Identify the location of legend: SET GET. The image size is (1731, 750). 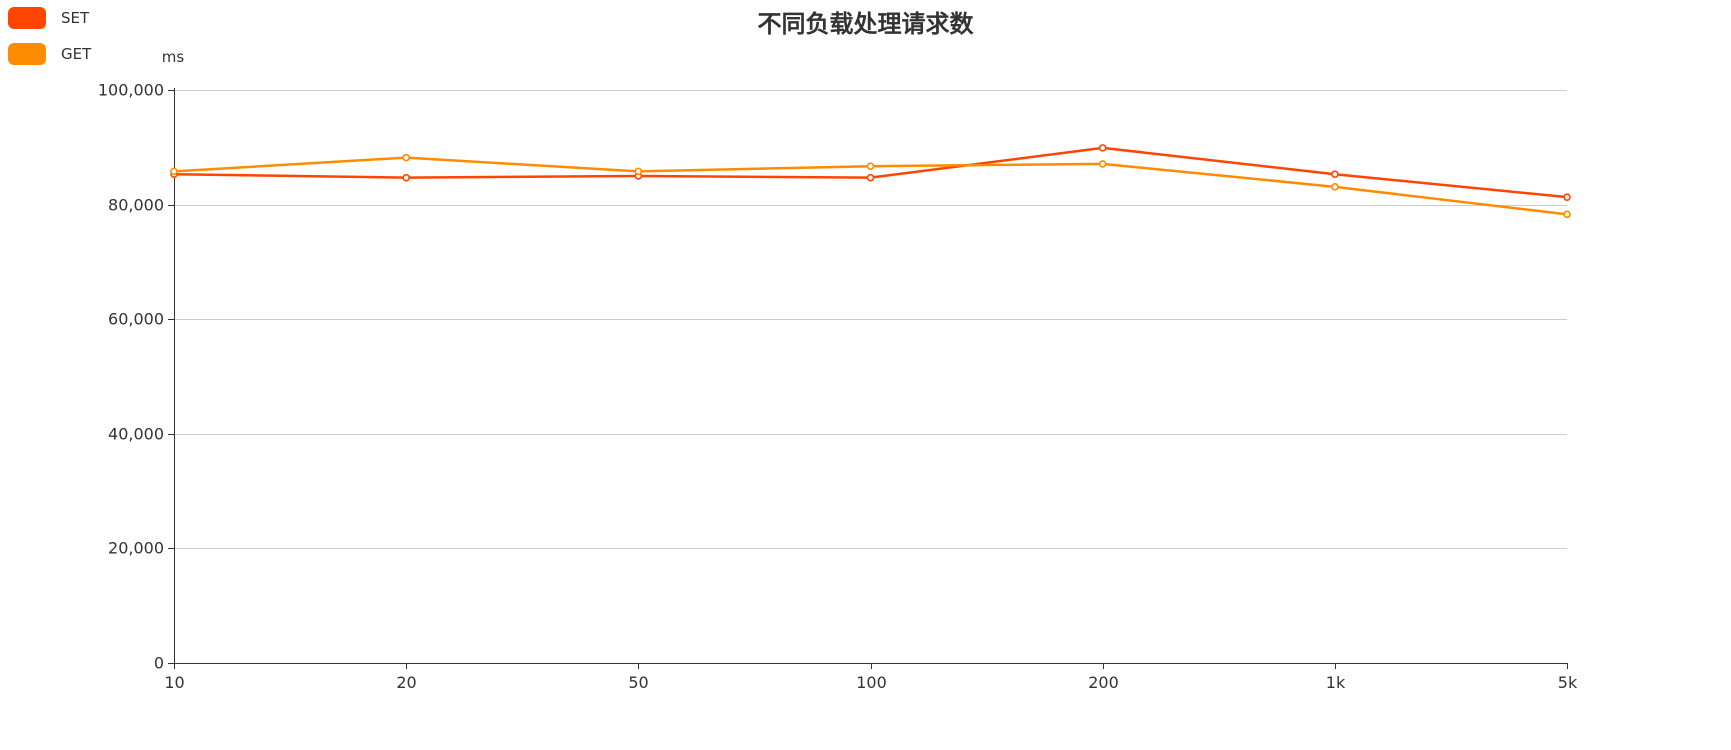
(49, 42).